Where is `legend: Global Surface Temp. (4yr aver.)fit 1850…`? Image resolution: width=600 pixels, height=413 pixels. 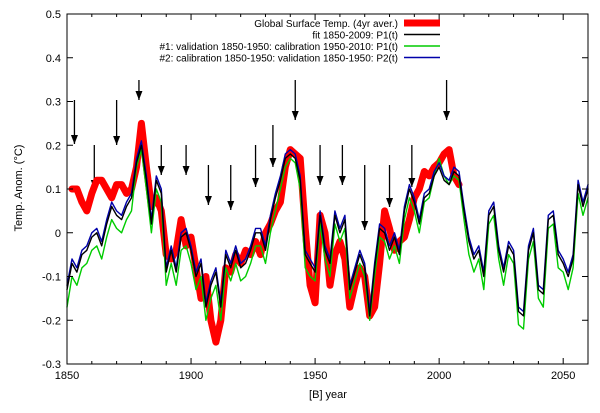 legend: Global Surface Temp. (4yr aver.)fit 1850… is located at coordinates (300, 42).